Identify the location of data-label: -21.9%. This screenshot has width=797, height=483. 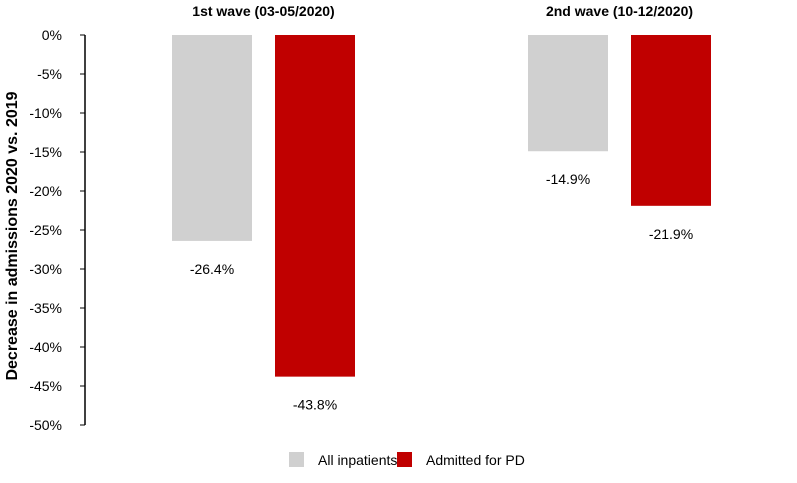
(671, 234).